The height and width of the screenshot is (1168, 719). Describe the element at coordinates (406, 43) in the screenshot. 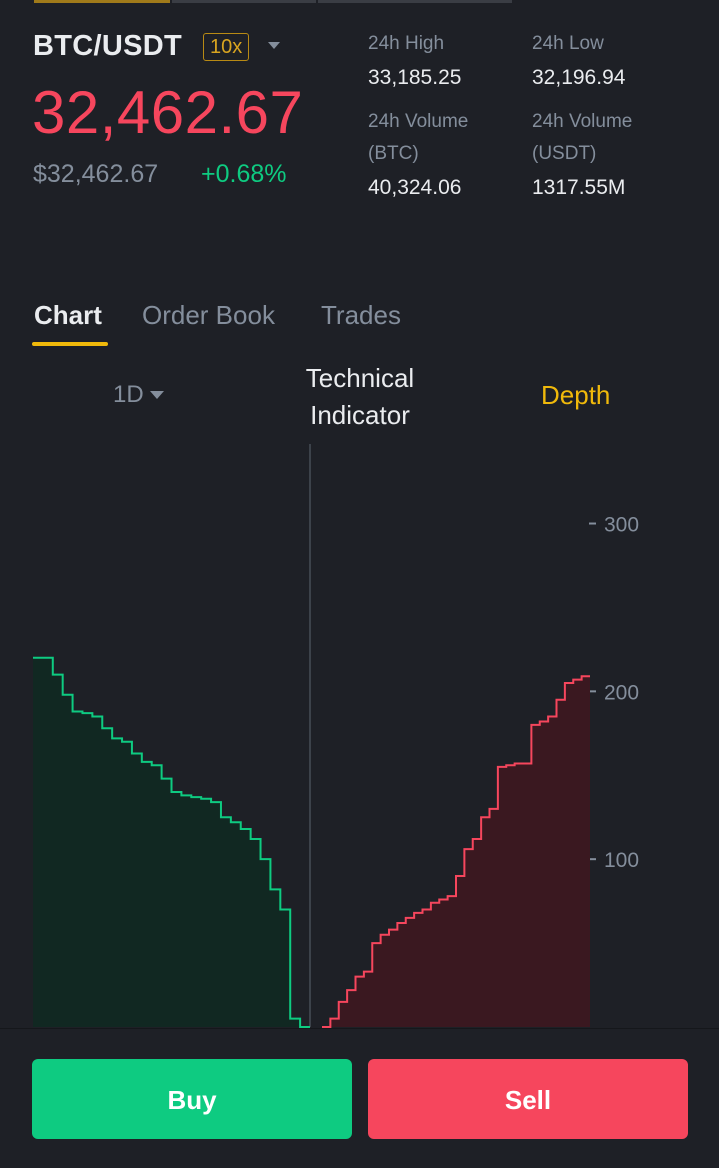

I see `stat-high-label: 24h High` at that location.